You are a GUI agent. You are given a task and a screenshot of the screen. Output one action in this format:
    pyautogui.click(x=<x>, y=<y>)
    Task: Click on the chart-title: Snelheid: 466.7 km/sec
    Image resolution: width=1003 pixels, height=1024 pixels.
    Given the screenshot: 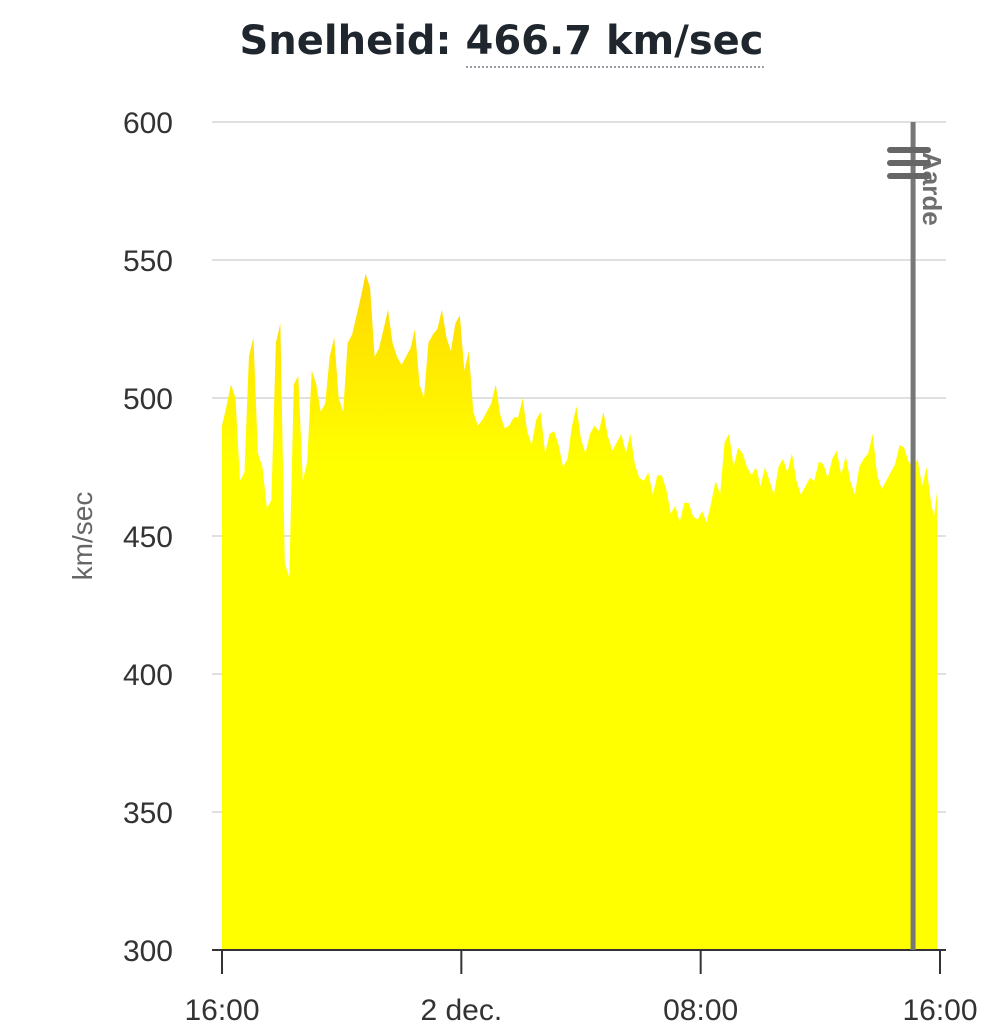 What is the action you would take?
    pyautogui.click(x=501, y=43)
    